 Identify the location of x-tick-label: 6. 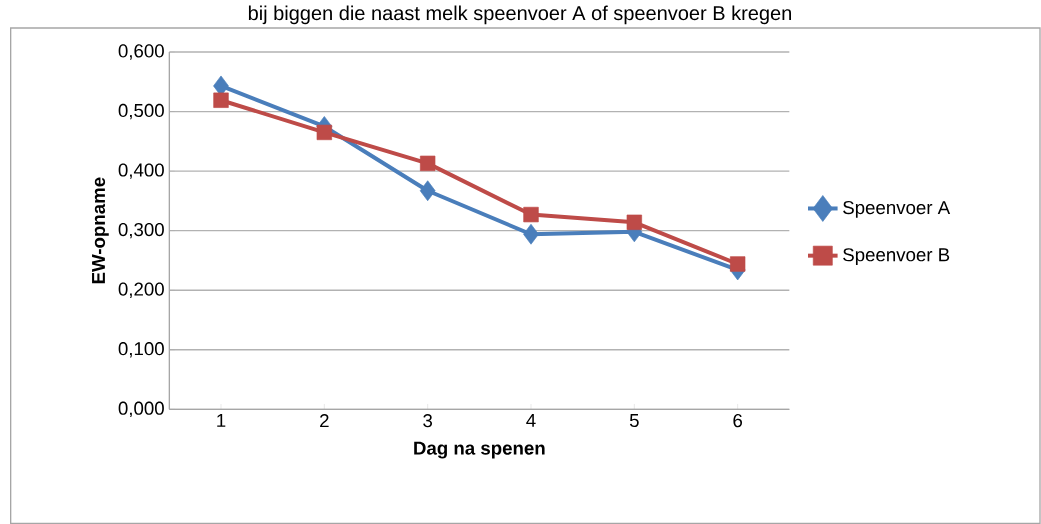
(738, 421).